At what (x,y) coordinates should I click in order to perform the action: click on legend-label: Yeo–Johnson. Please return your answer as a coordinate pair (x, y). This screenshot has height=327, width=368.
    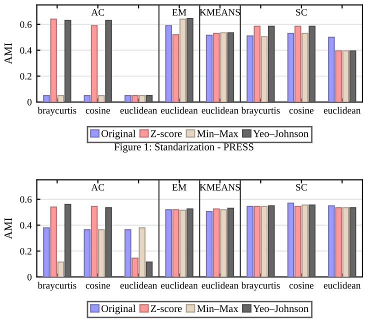
    Looking at the image, I should click on (280, 308).